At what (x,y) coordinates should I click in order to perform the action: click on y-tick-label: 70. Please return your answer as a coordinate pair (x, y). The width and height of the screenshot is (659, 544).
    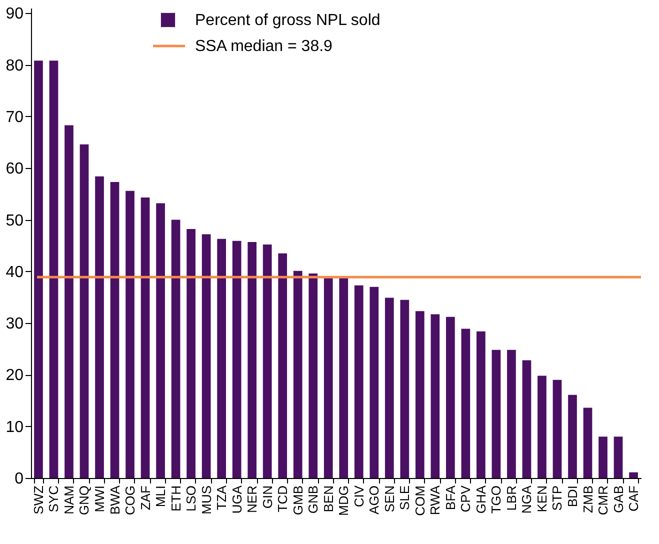
    Looking at the image, I should click on (15, 117).